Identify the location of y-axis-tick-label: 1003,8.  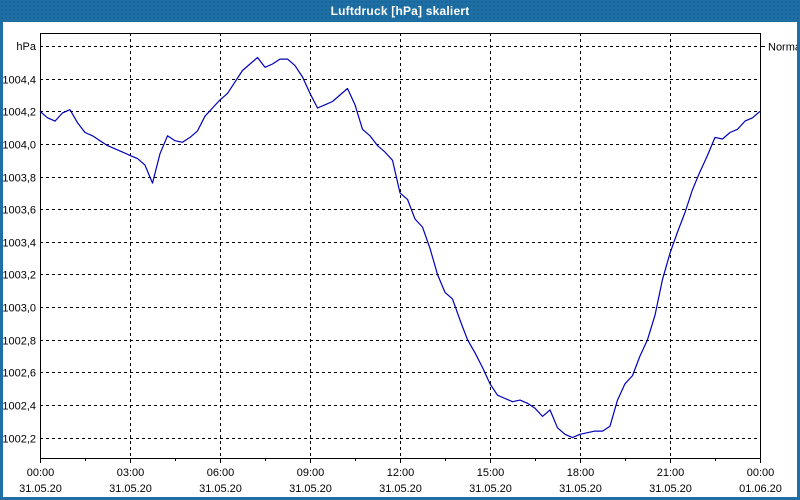
(19, 179).